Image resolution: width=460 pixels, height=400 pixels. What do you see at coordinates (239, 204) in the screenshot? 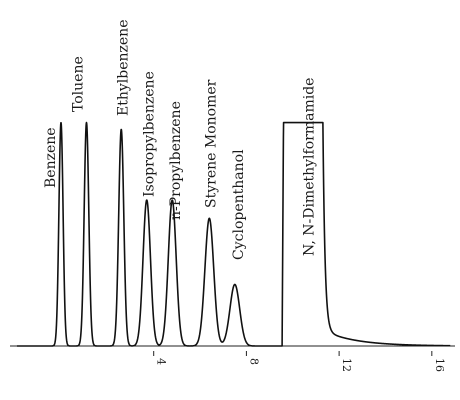
I see `peak-label-cyclopenthanol: Cyclopenthanol` at bounding box center [239, 204].